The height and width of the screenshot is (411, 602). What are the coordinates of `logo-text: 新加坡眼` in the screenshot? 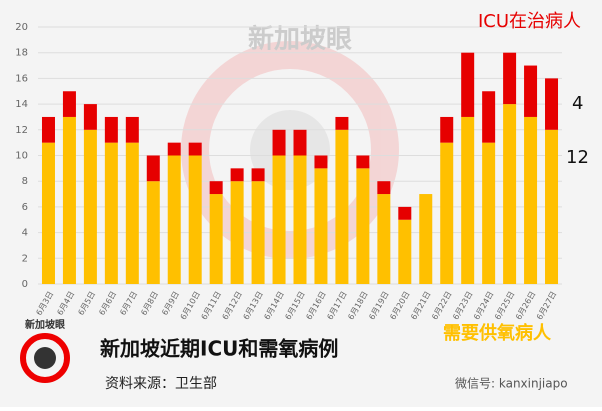 It's located at (45, 324).